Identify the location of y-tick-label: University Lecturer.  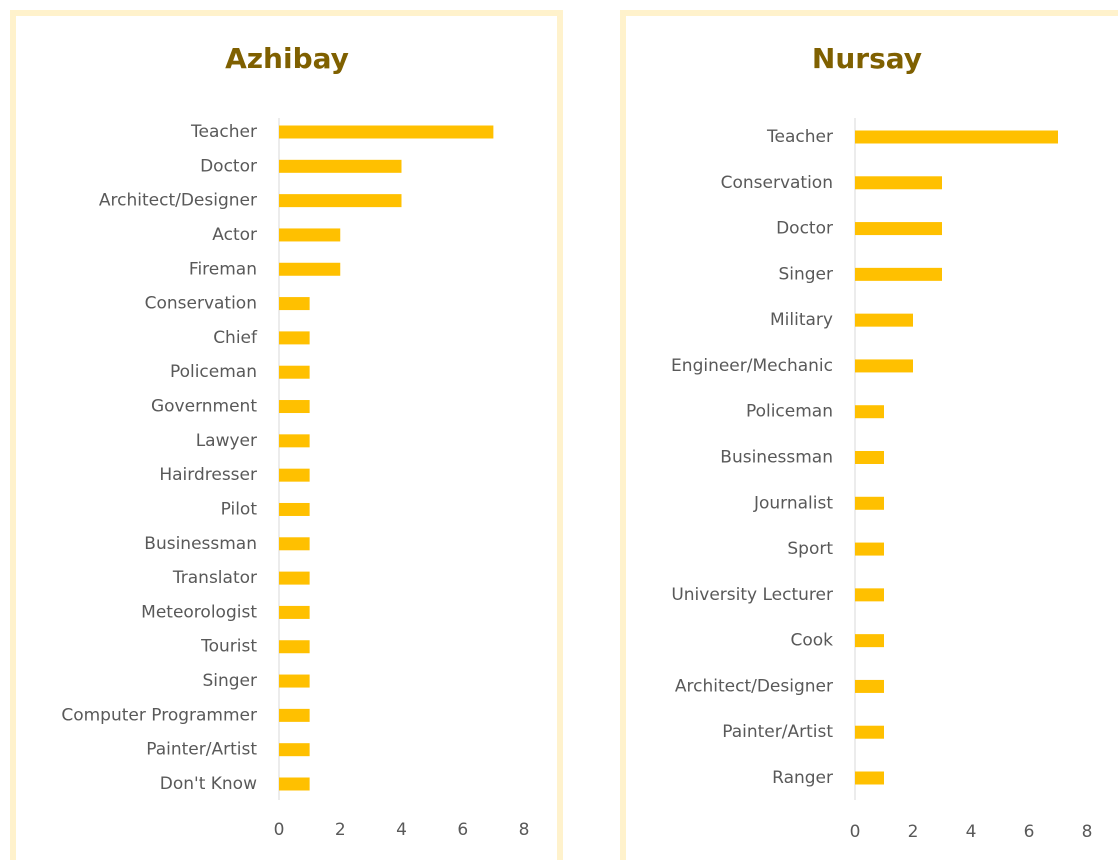
(752, 595).